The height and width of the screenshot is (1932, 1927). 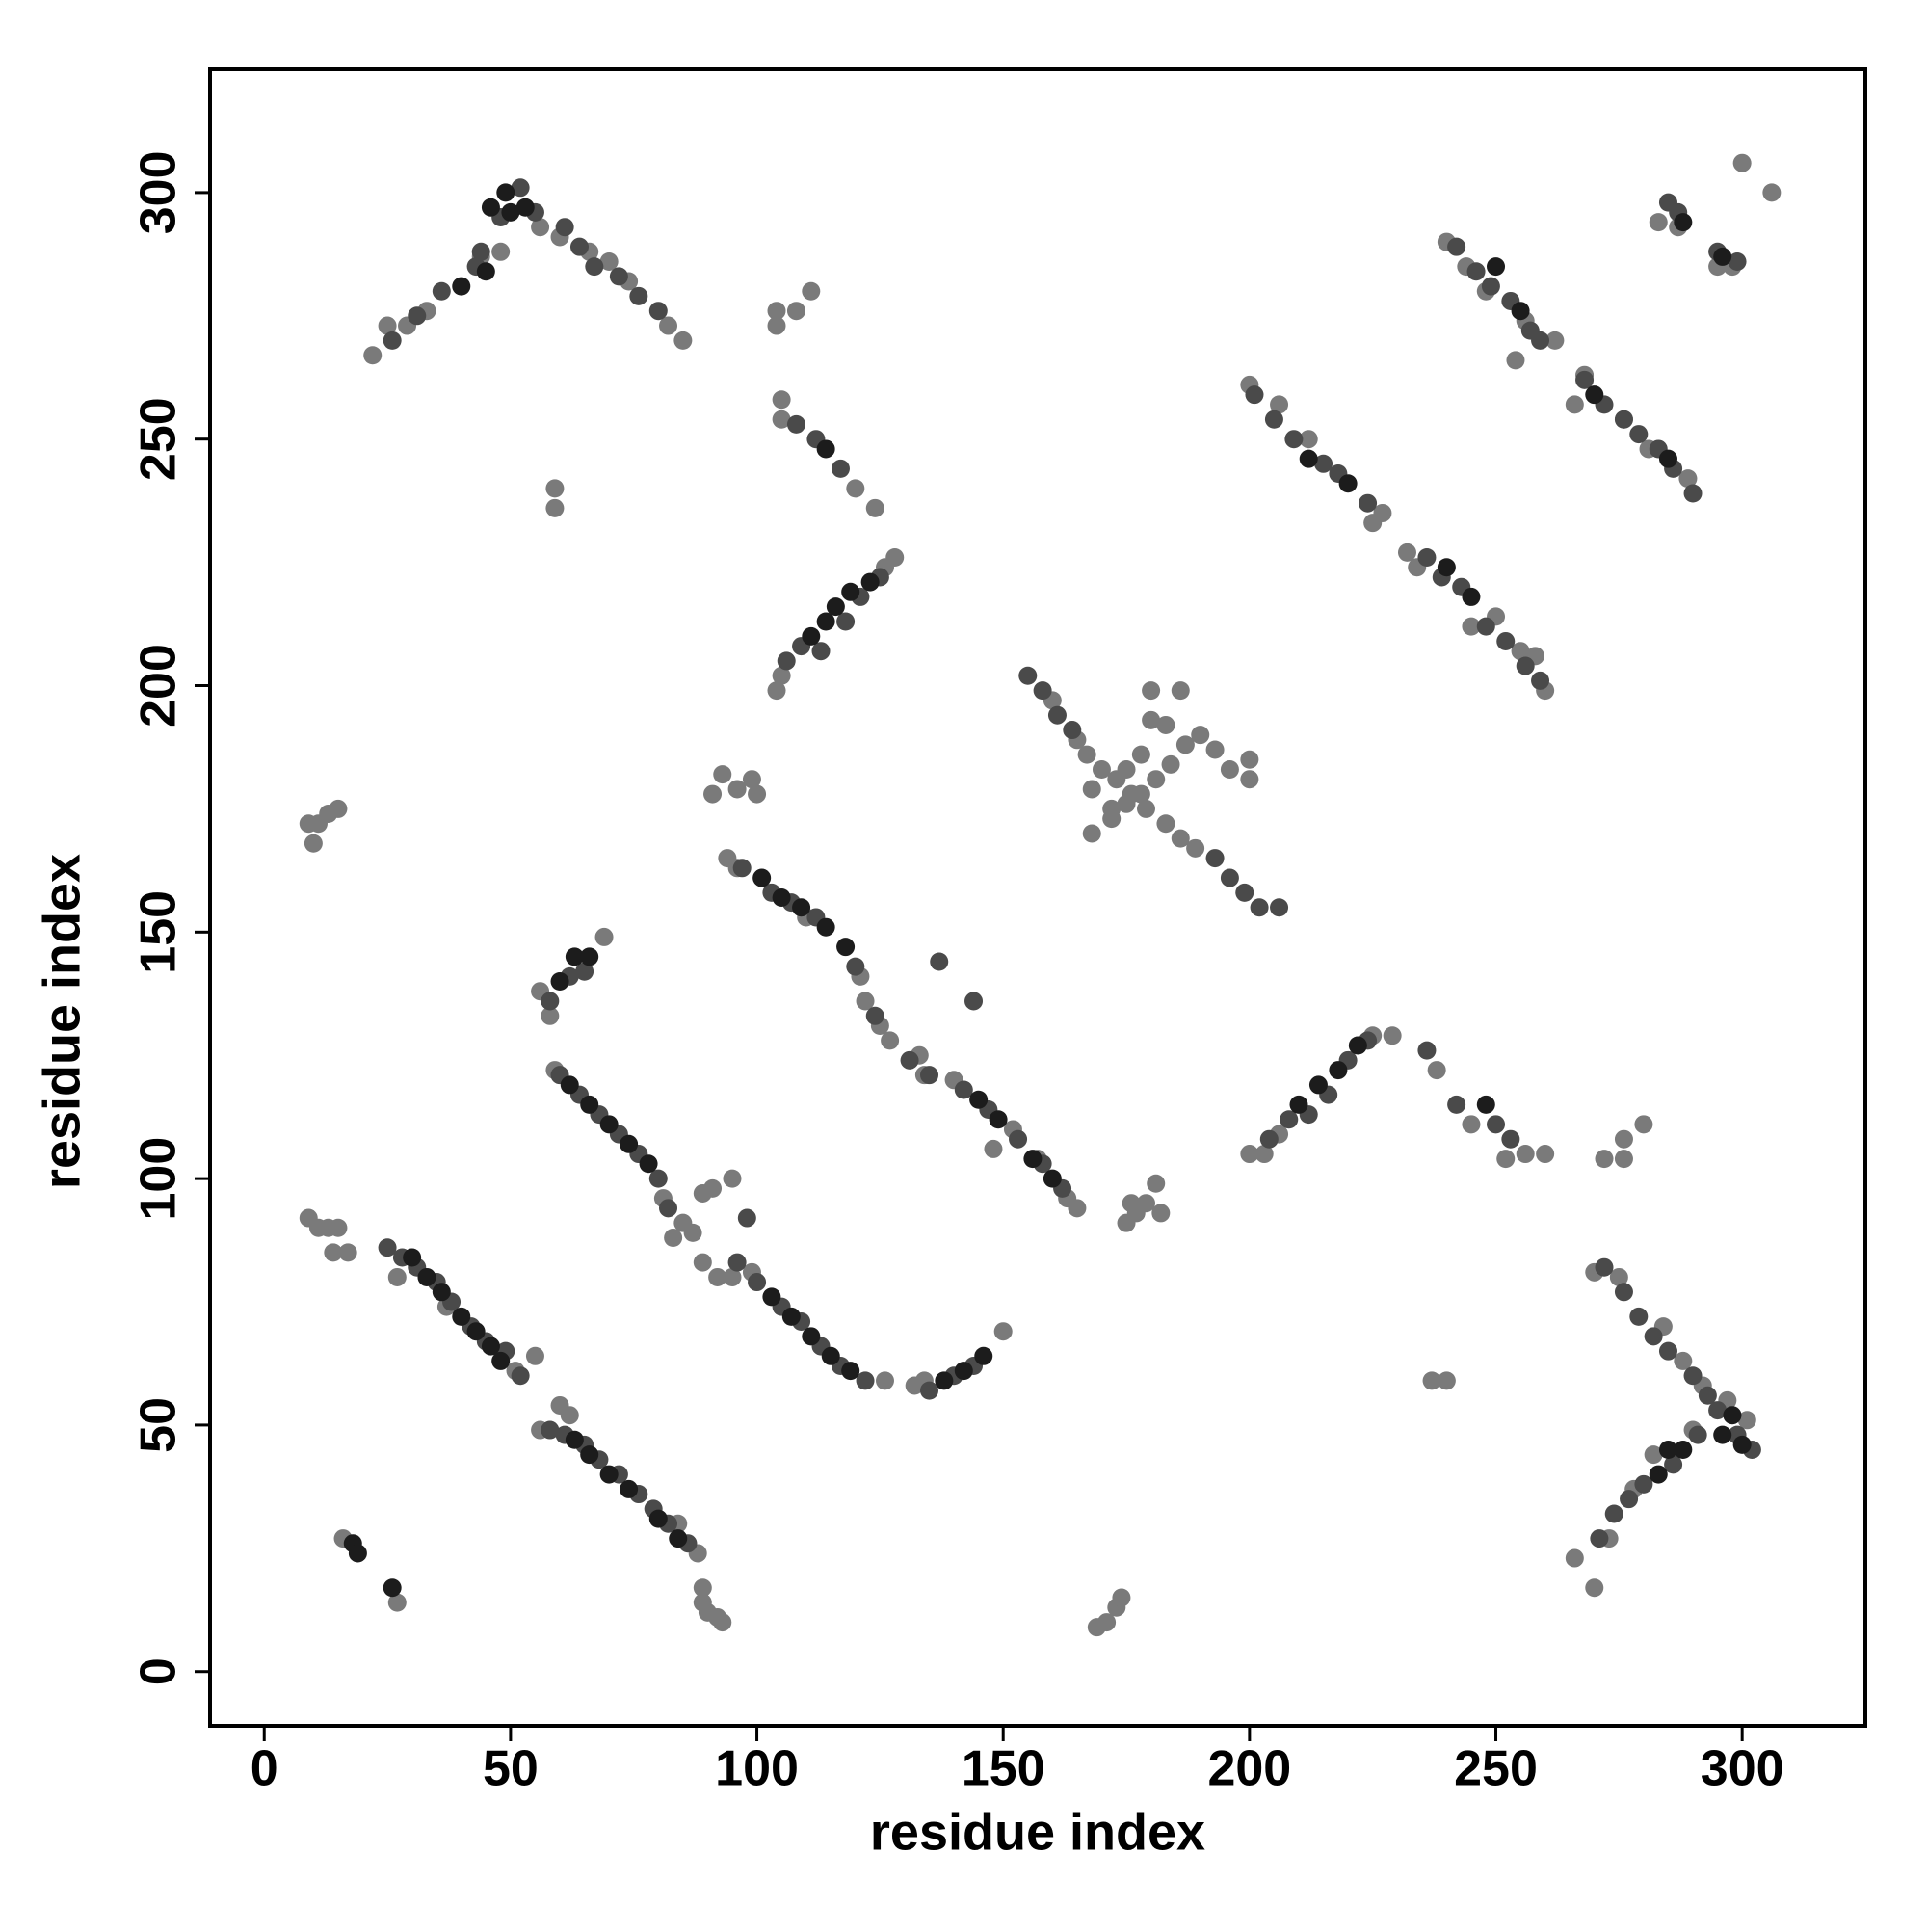 What do you see at coordinates (159, 1425) in the screenshot?
I see `y-tick-label: 50` at bounding box center [159, 1425].